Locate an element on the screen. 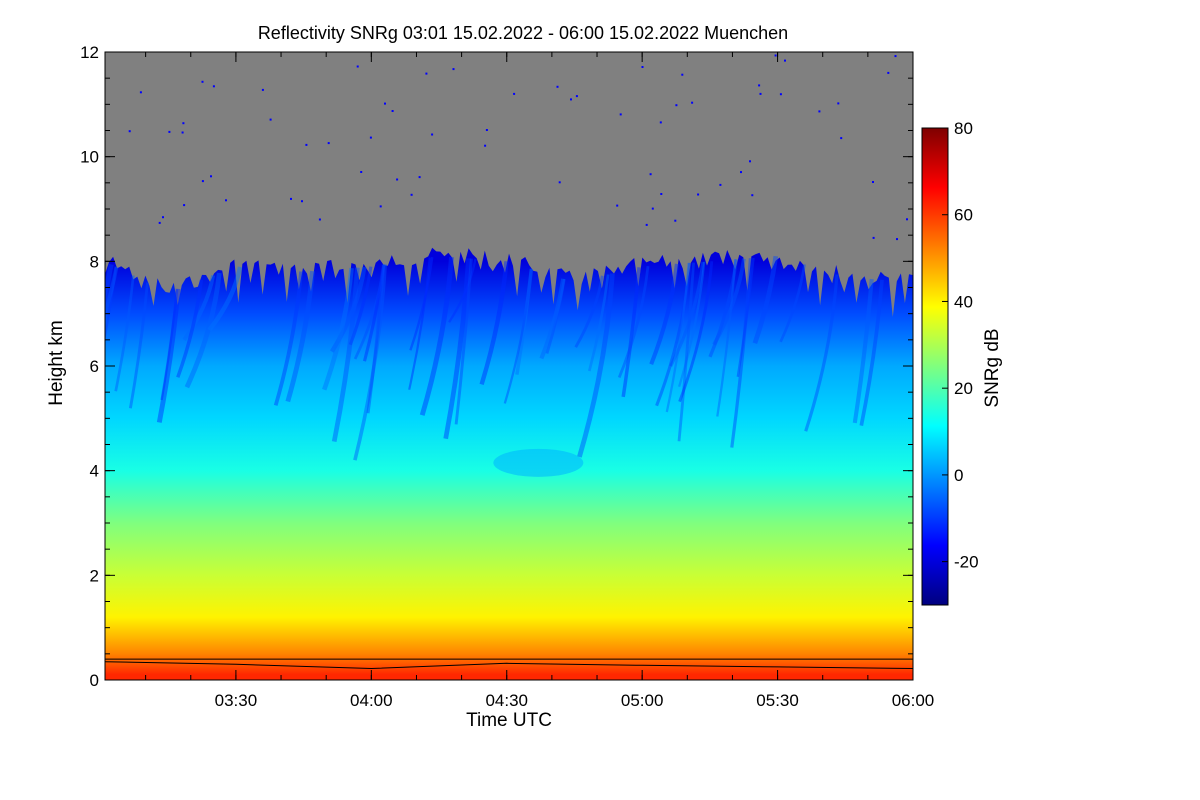 This screenshot has height=800, width=1200. colorbar-label: SNRg dB is located at coordinates (992, 367).